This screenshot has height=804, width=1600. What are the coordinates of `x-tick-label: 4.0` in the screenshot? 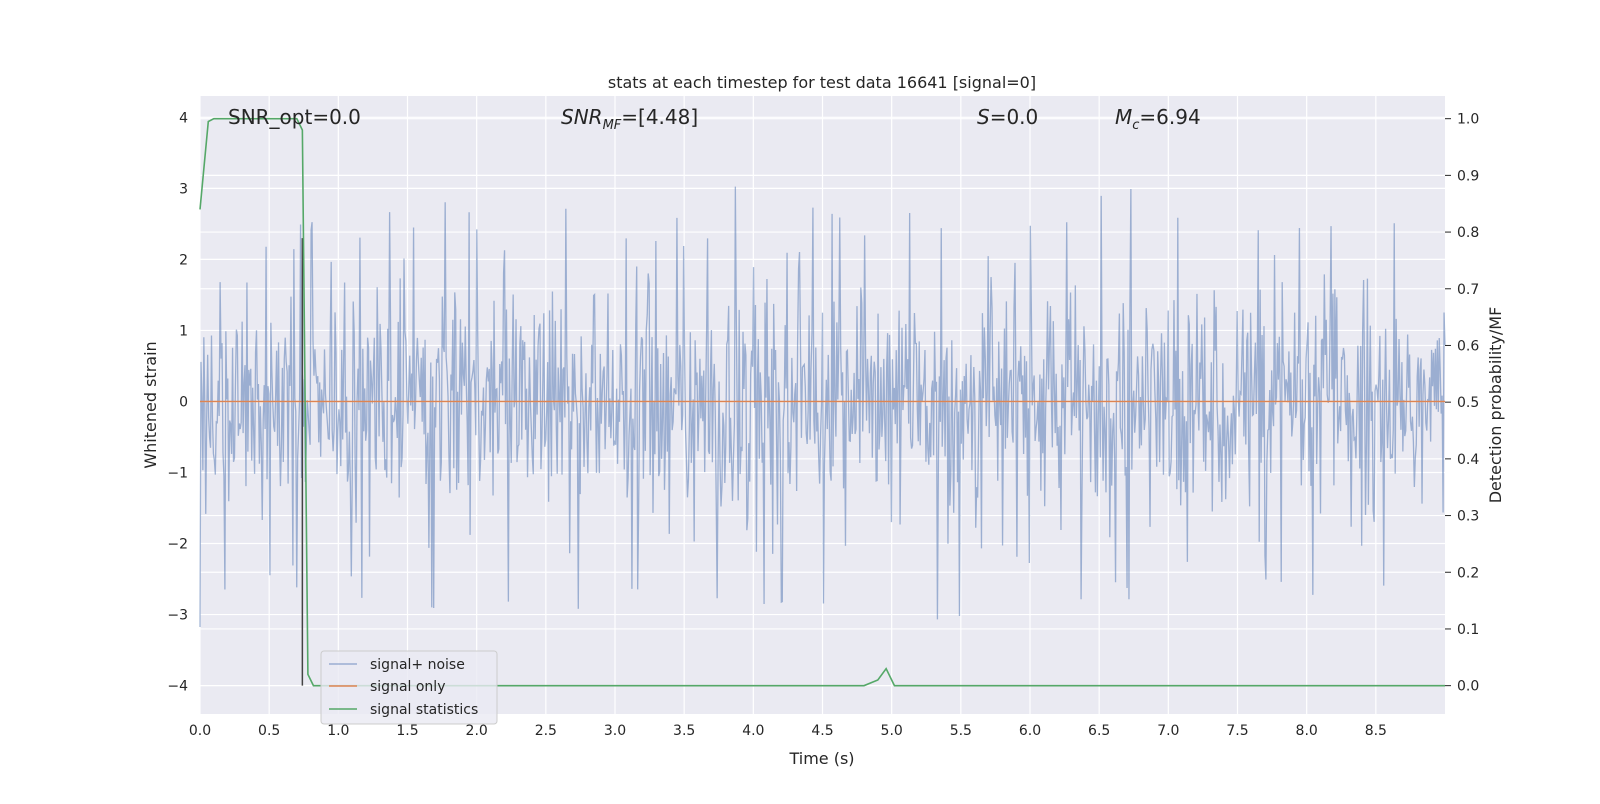 It's located at (753, 731).